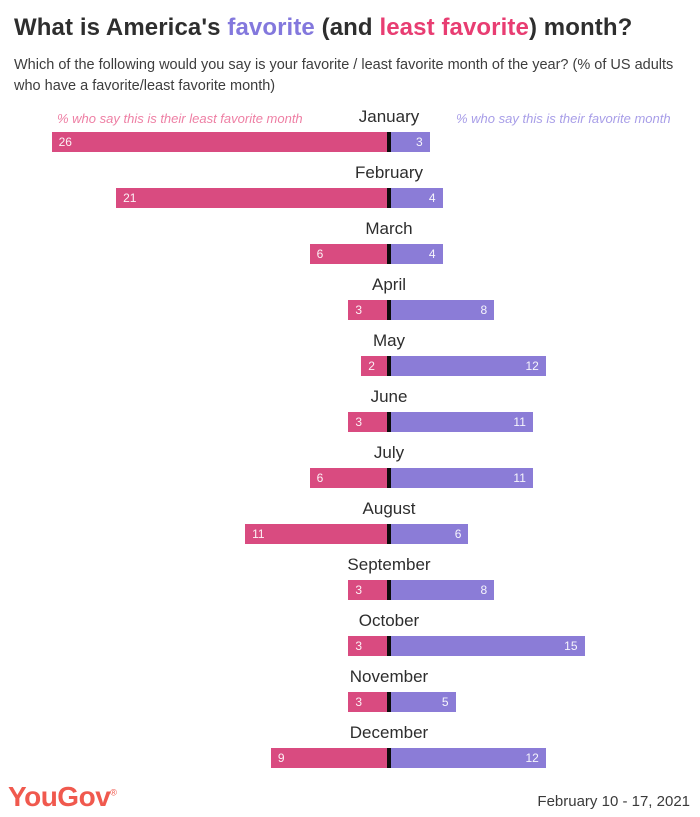  I want to click on month-label: June, so click(389, 396).